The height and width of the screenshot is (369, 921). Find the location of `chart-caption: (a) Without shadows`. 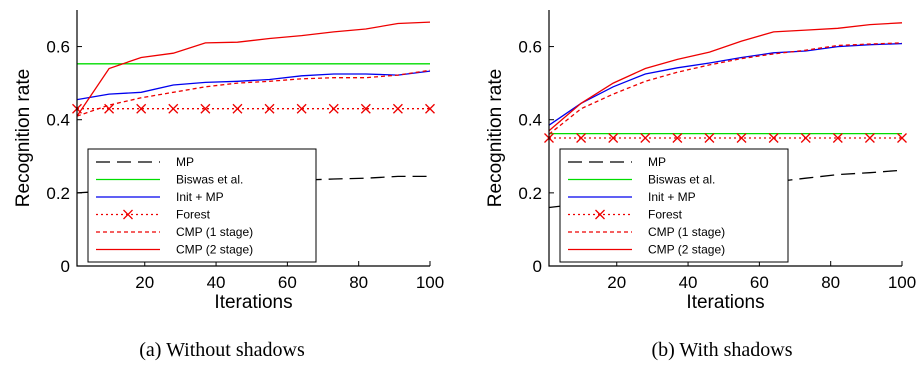

chart-caption: (a) Without shadows is located at coordinates (222, 350).